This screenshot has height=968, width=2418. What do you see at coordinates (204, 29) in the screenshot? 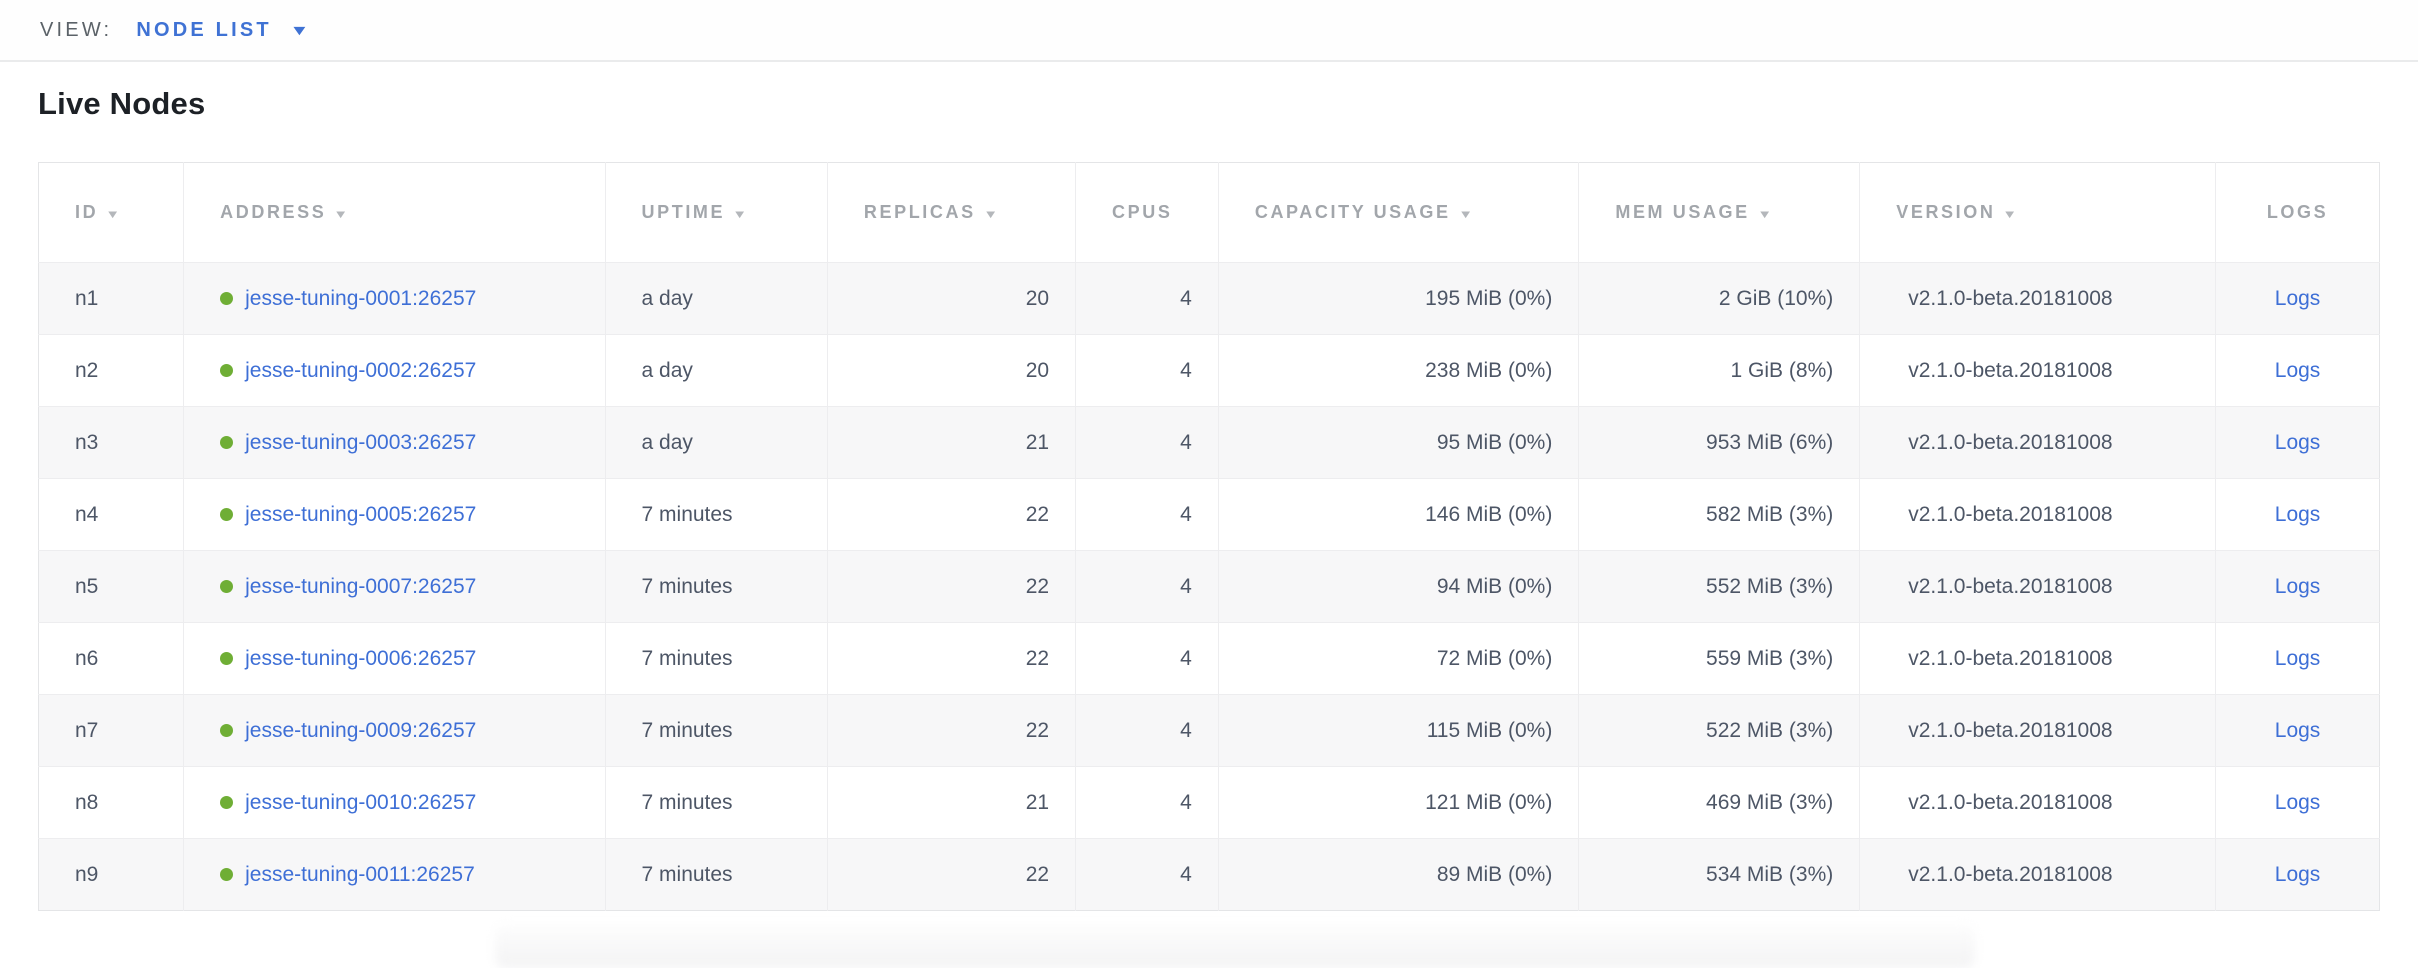
I see `view-selected-value: NODE LIST` at bounding box center [204, 29].